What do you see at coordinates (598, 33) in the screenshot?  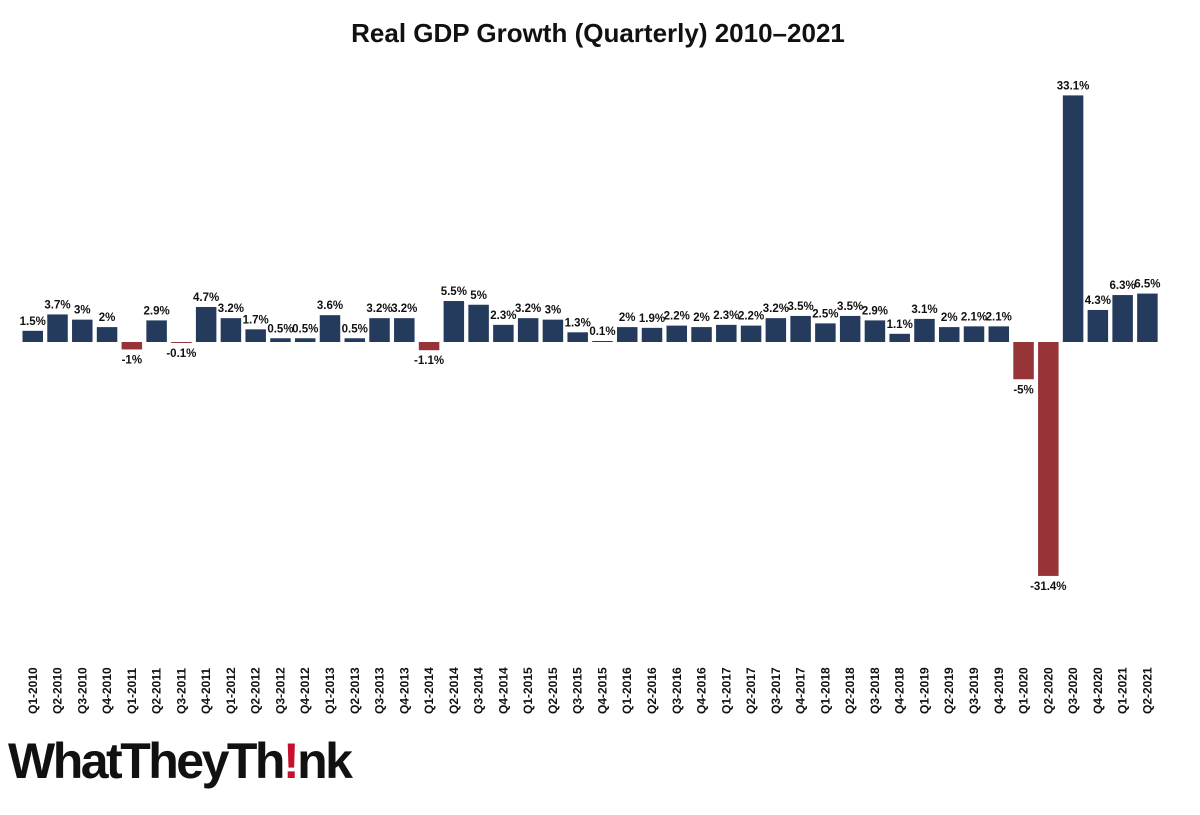 I see `chart-title: Real GDP Growth (Quarterly) 2010–2021` at bounding box center [598, 33].